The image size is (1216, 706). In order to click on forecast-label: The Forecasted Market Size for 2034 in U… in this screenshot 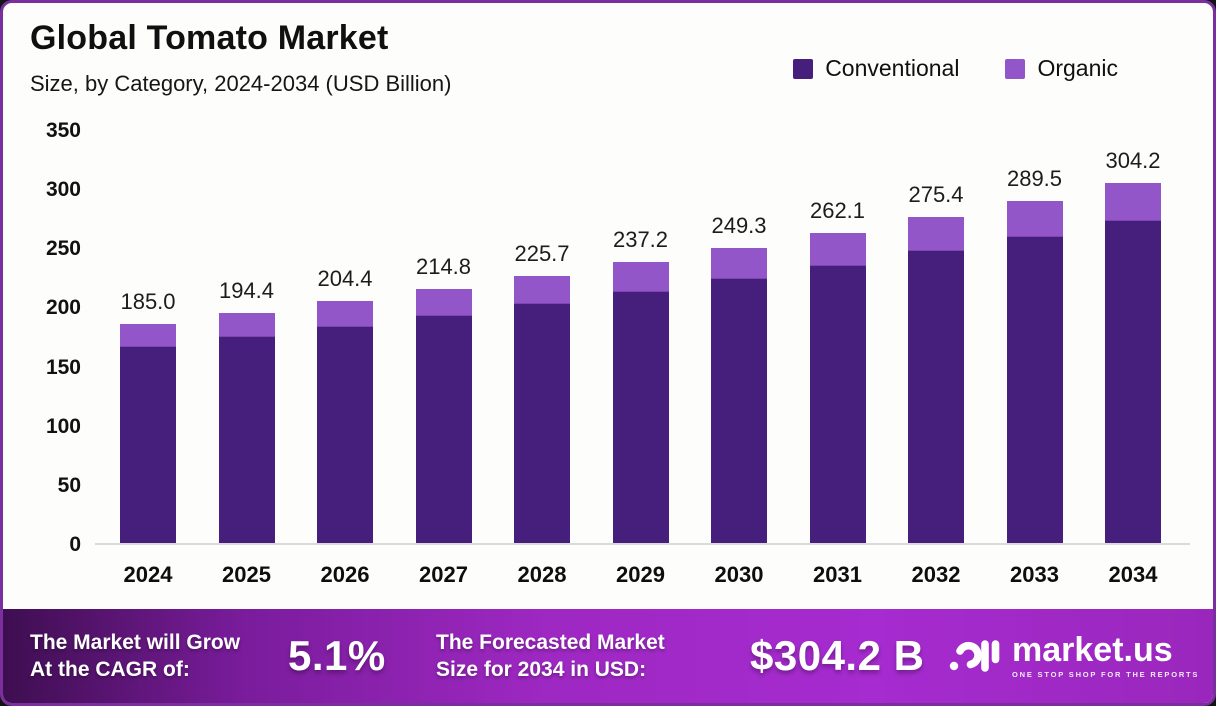, I will do `click(550, 655)`.